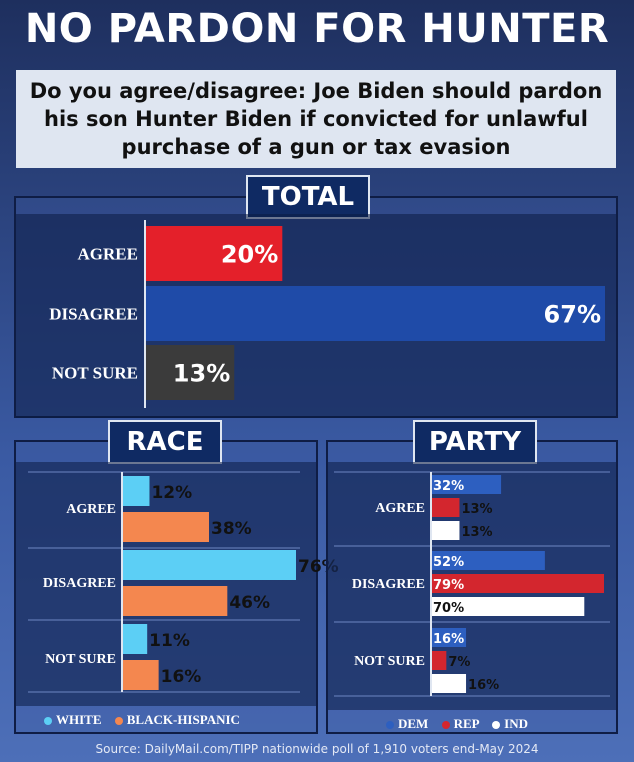  I want to click on race-panel-title: RACE, so click(165, 442).